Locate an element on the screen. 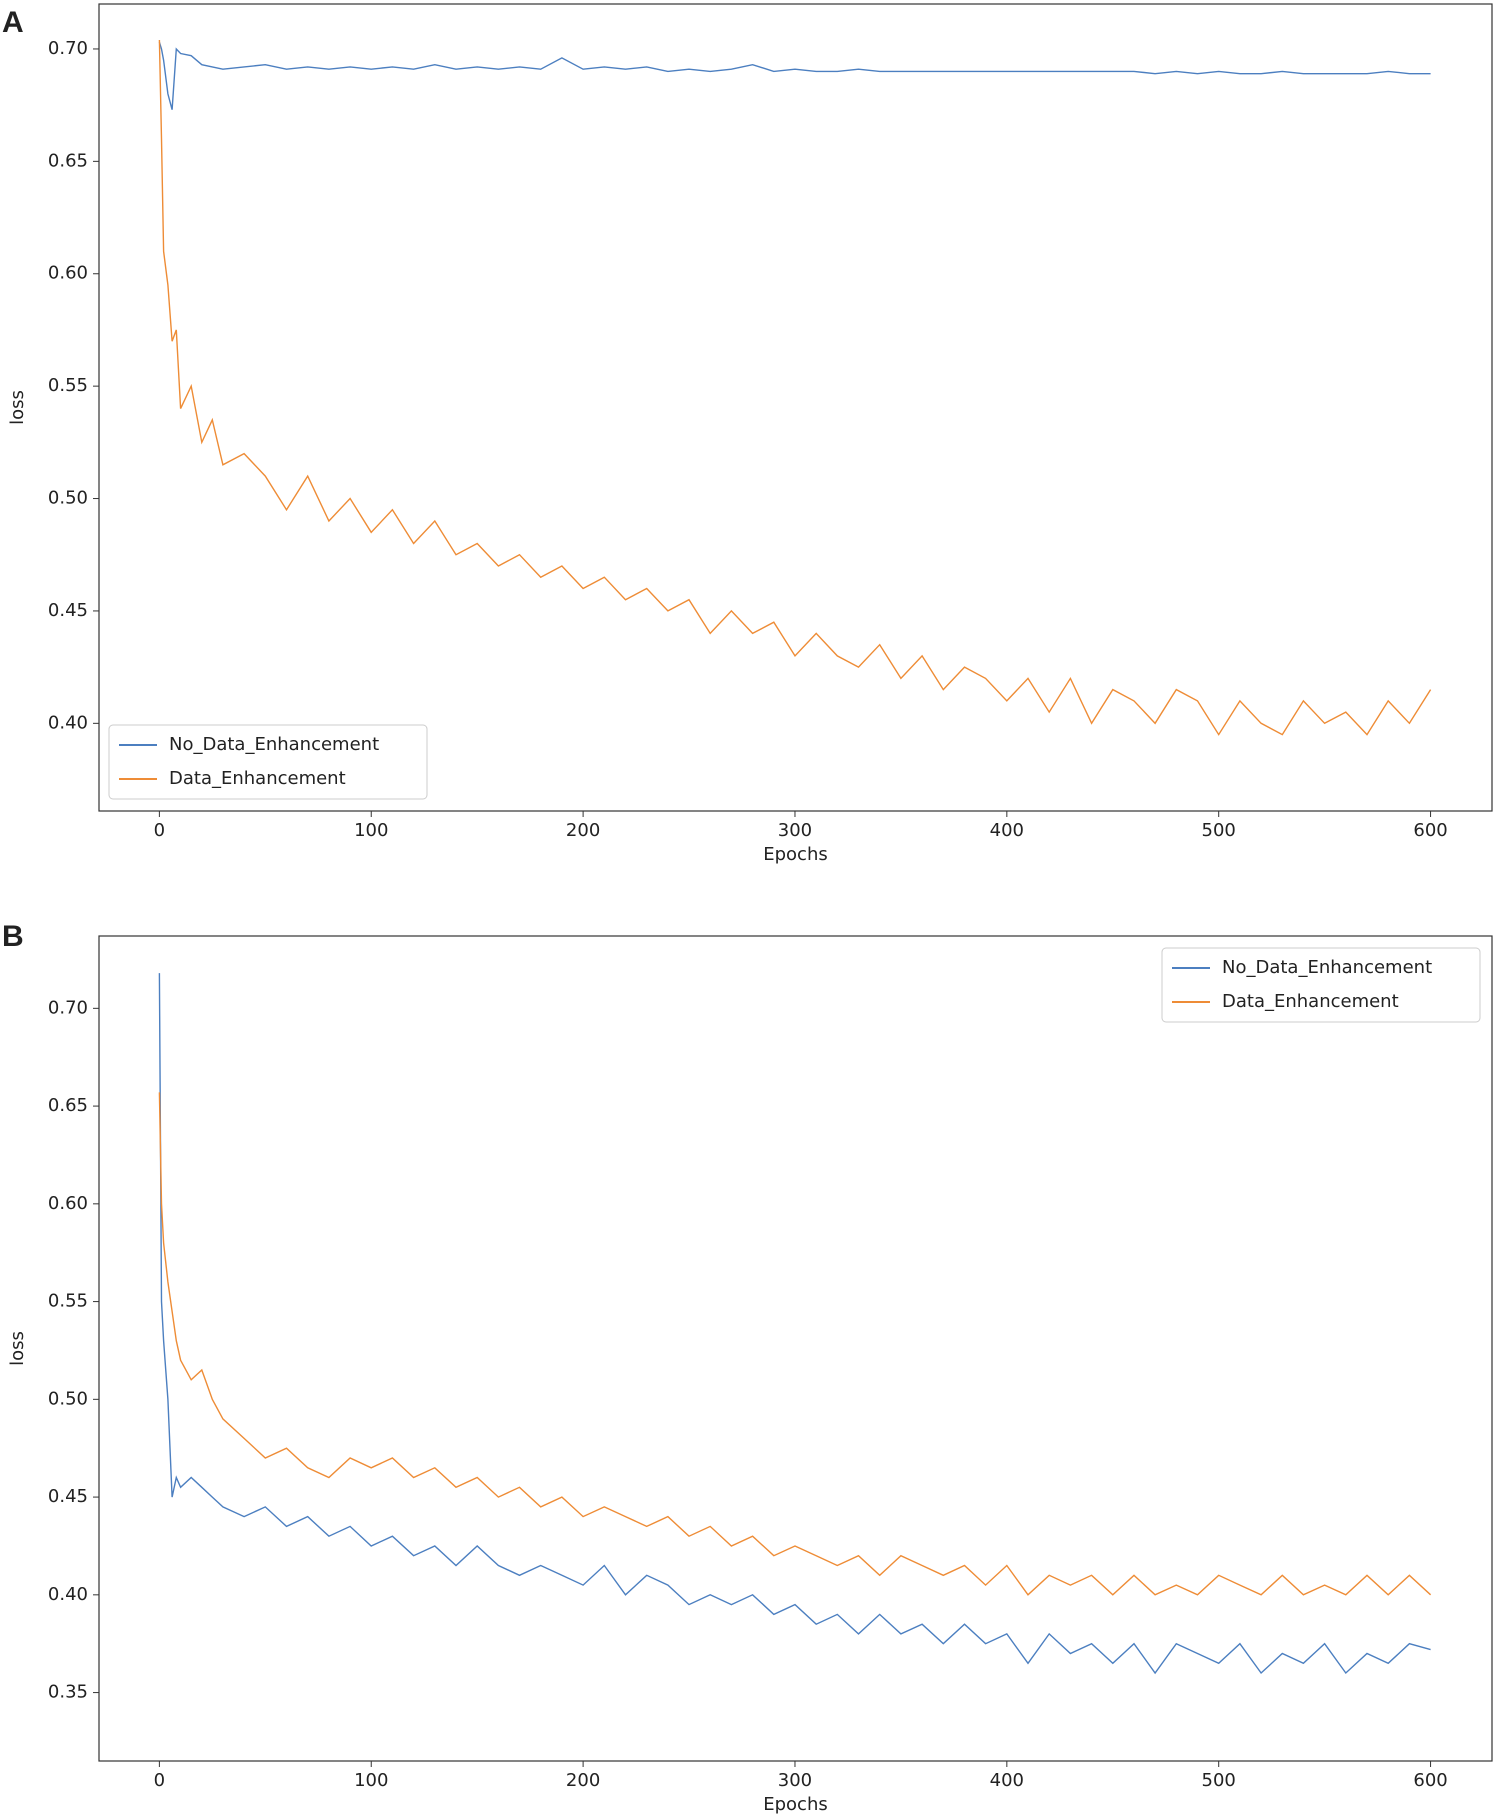  series-line is located at coordinates (794, 75).